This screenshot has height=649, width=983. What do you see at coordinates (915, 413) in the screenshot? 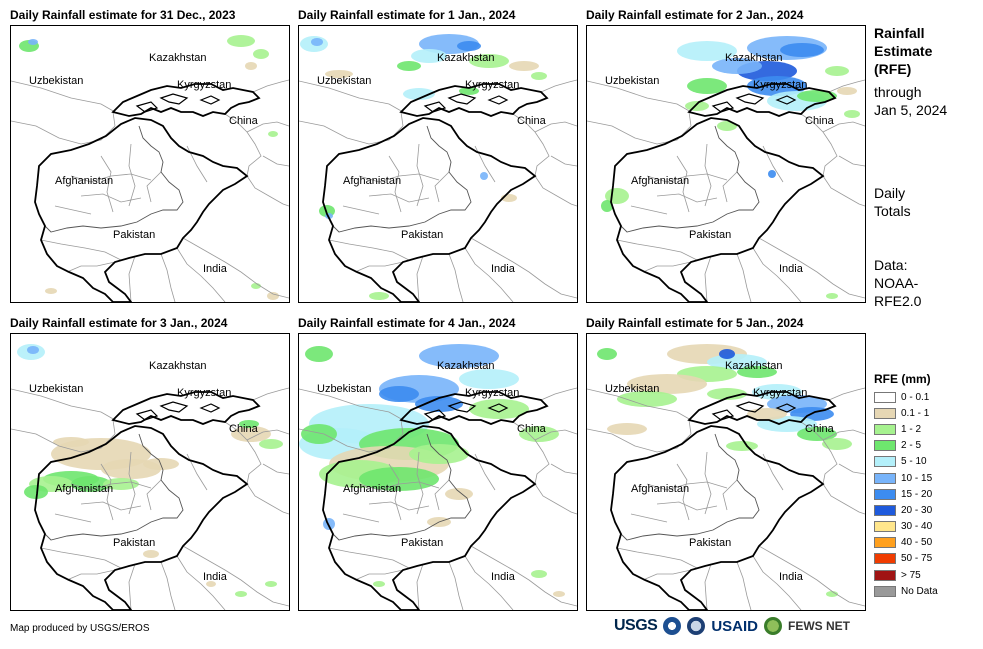
I see `legend-label: 0.1 - 1` at bounding box center [915, 413].